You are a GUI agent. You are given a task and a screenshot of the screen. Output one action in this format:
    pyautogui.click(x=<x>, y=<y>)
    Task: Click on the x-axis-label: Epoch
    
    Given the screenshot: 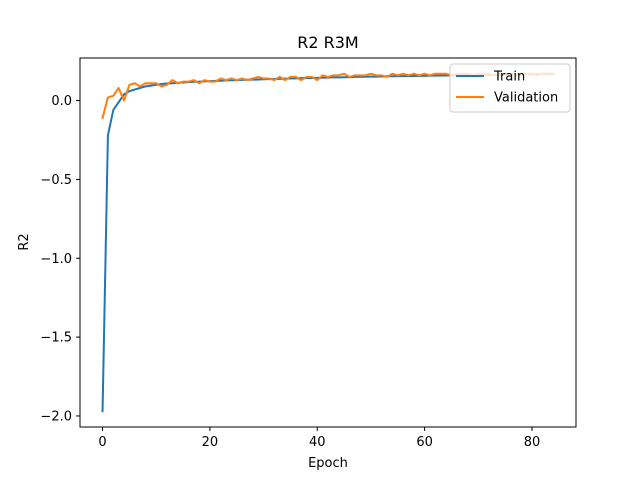 What is the action you would take?
    pyautogui.click(x=328, y=463)
    